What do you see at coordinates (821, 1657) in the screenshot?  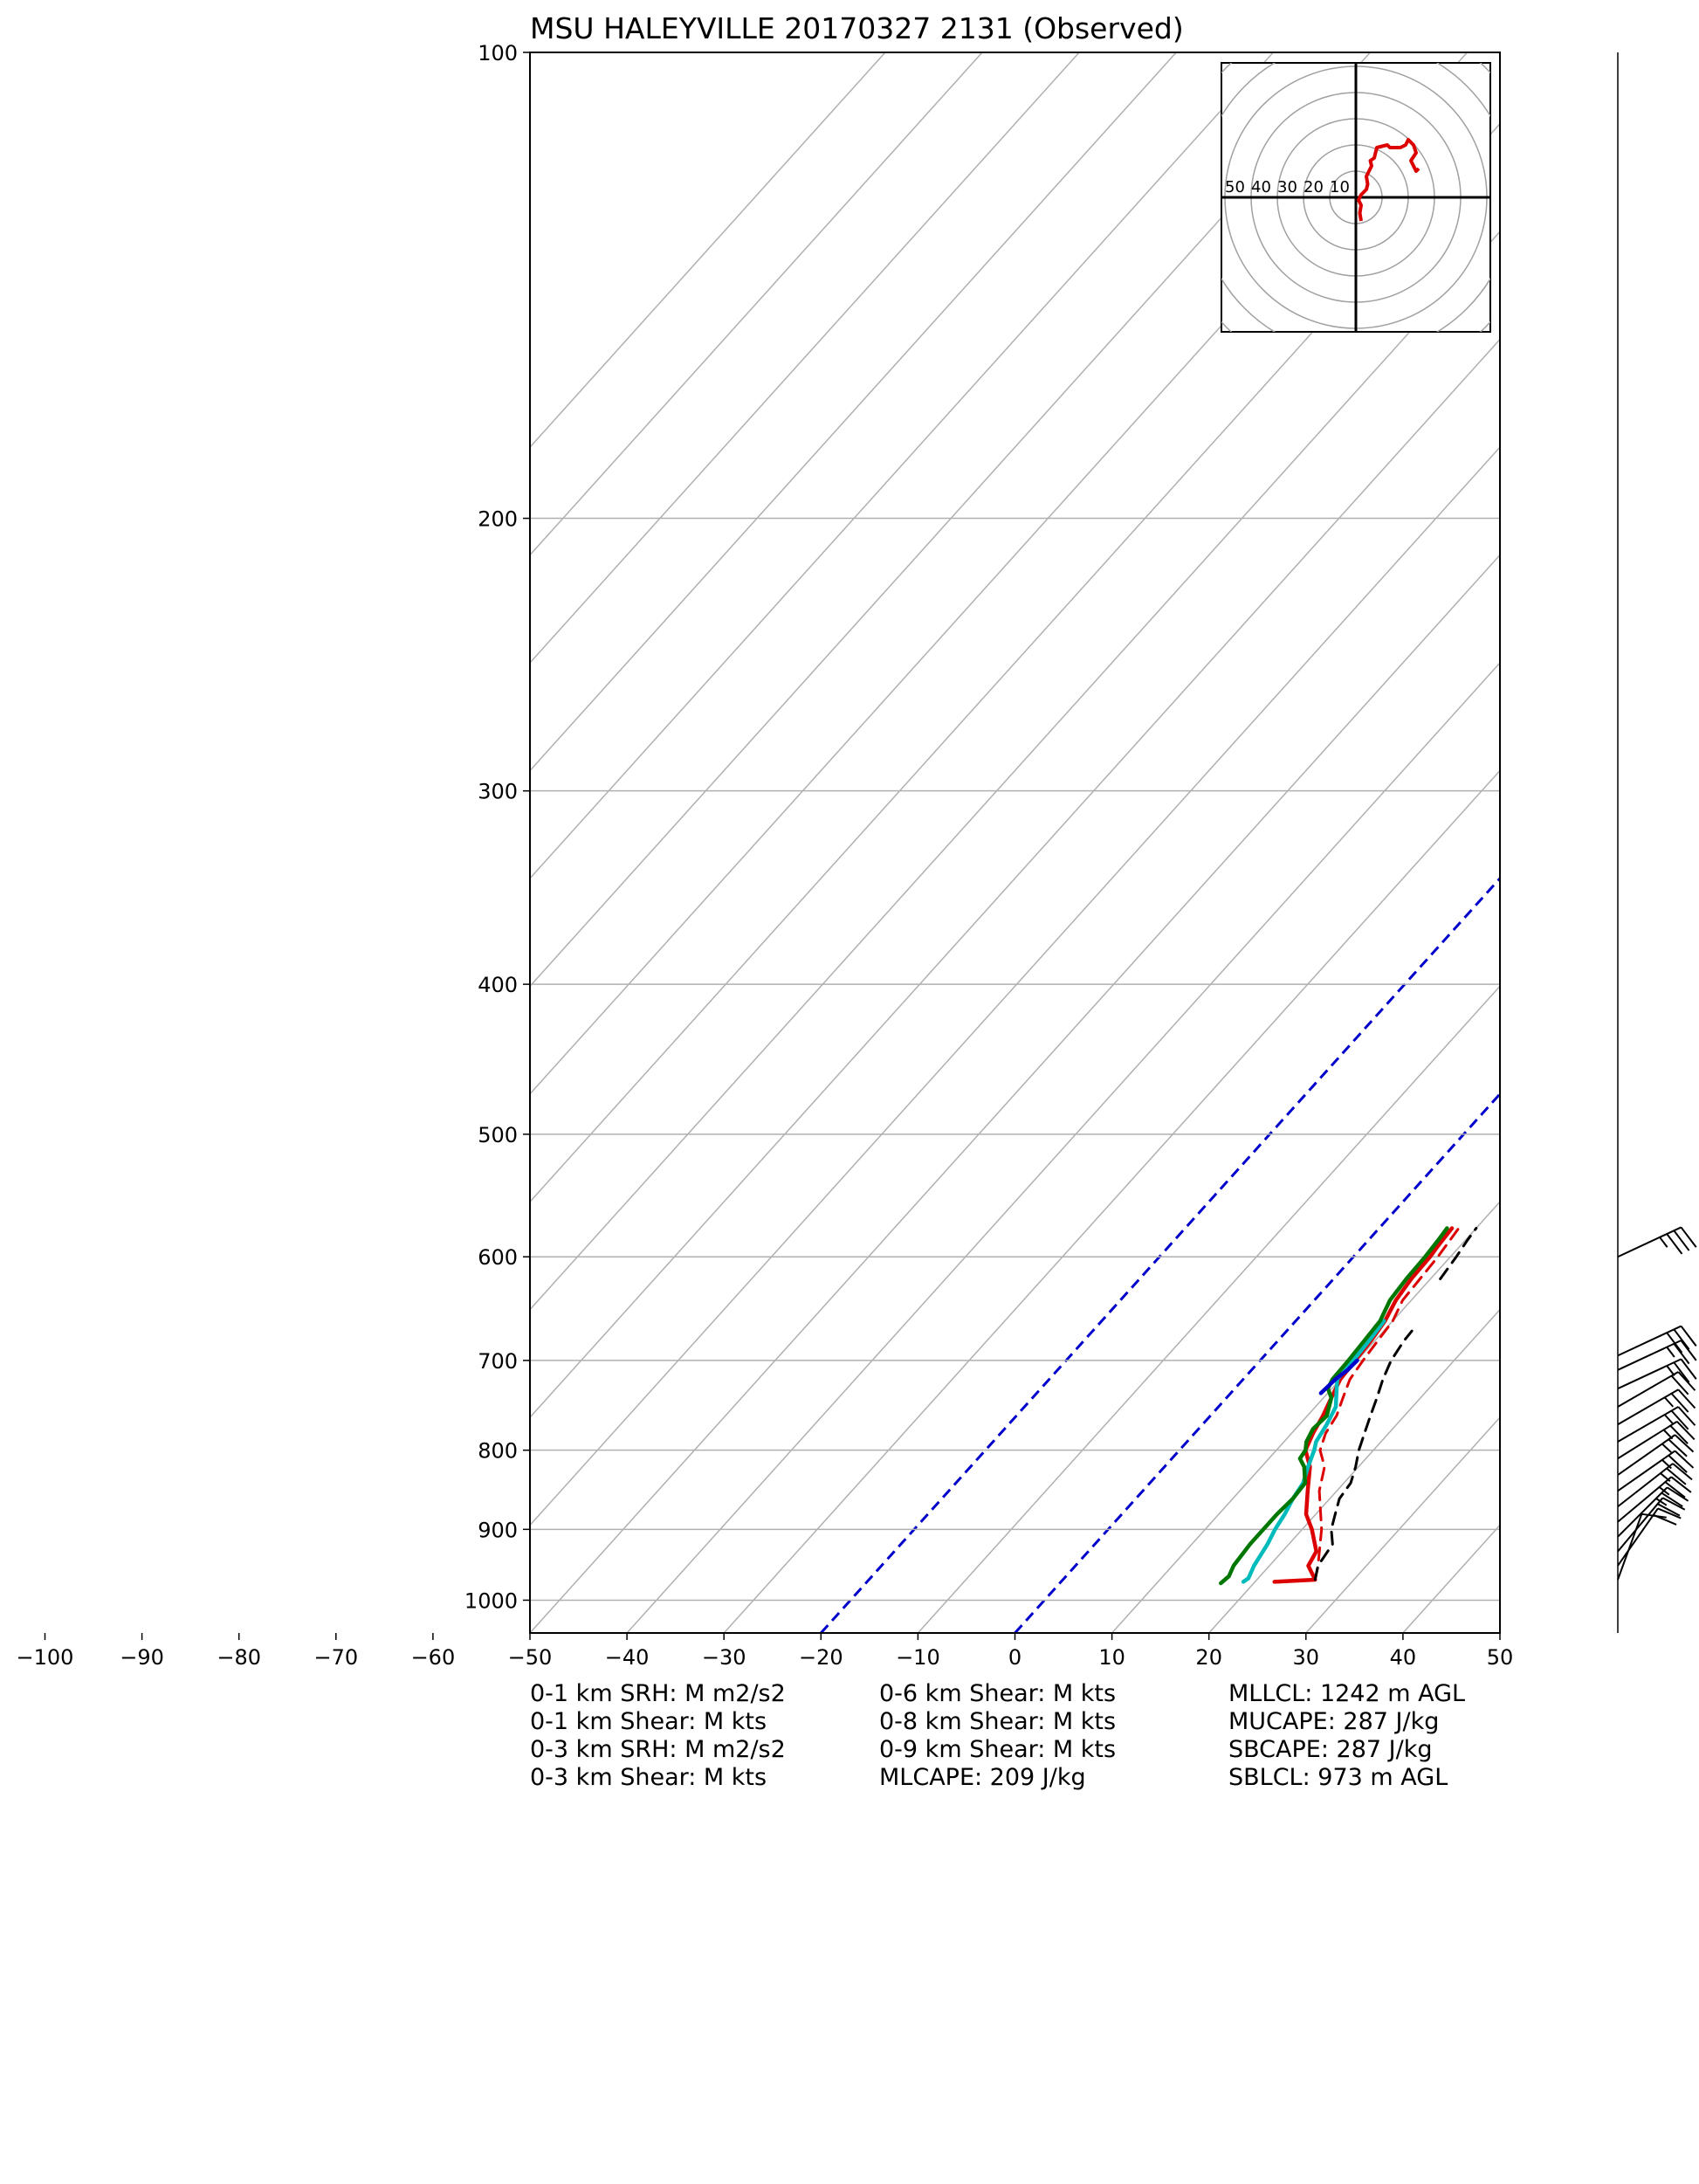 I see `x-tick-label: −20` at bounding box center [821, 1657].